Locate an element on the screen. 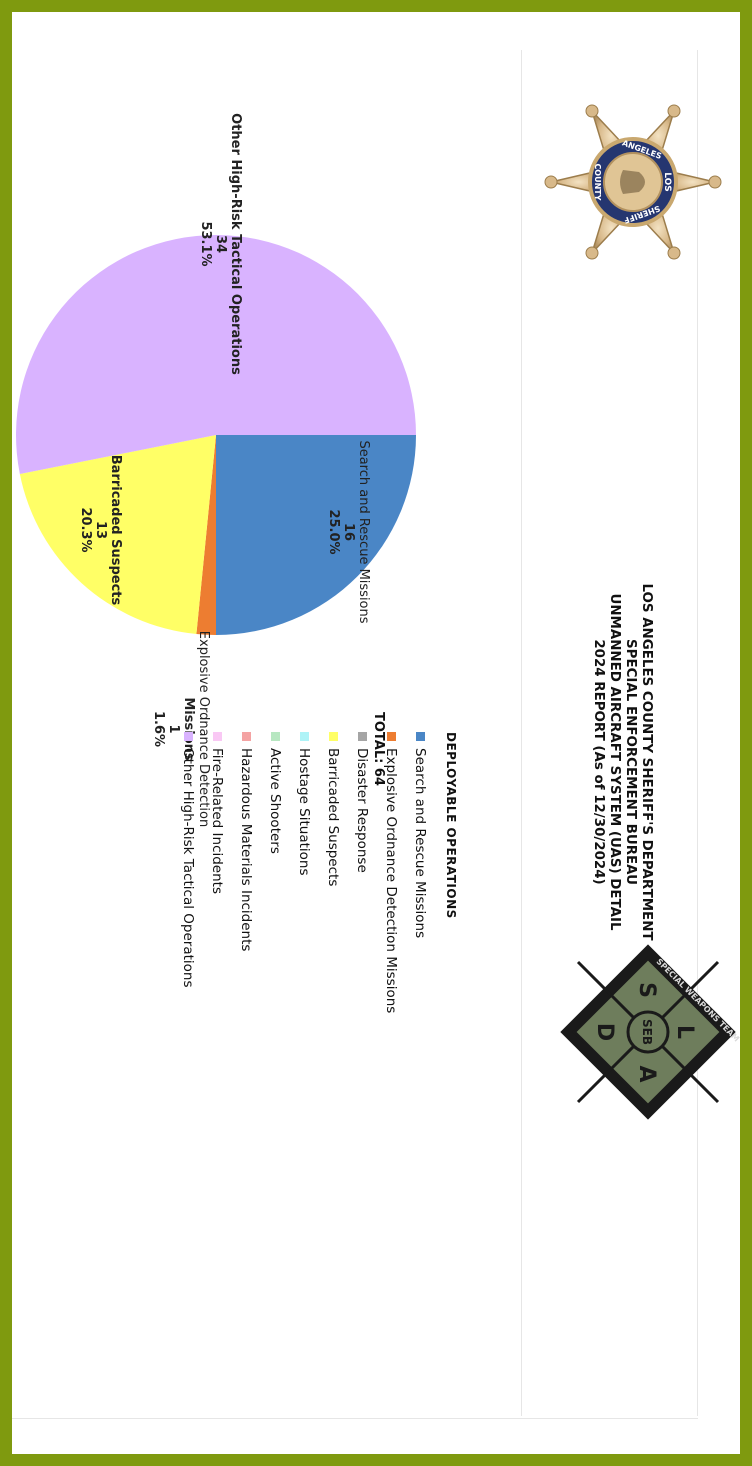 This screenshot has height=1466, width=752. seb-letter-right: A is located at coordinates (646, 1073).